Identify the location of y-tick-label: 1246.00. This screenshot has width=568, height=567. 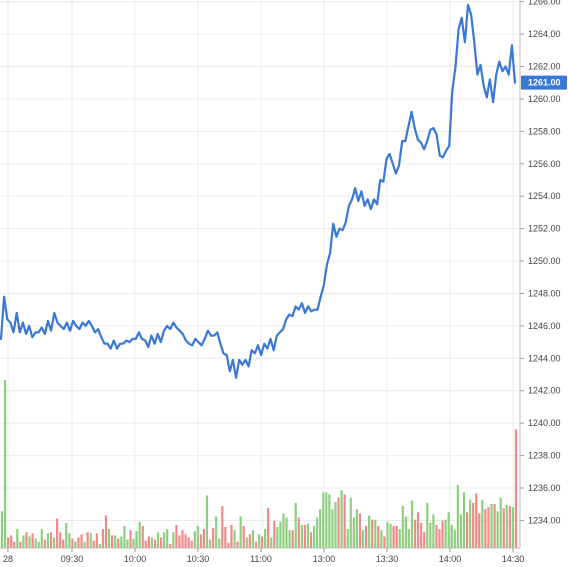
(544, 326).